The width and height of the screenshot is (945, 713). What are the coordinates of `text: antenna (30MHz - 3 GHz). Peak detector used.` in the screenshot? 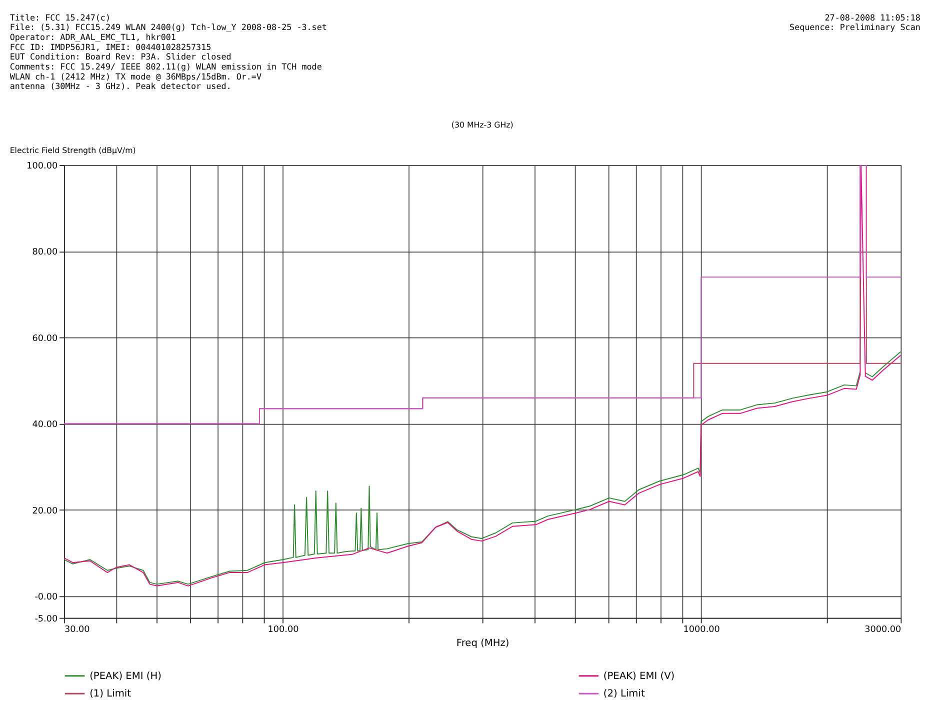 It's located at (121, 86).